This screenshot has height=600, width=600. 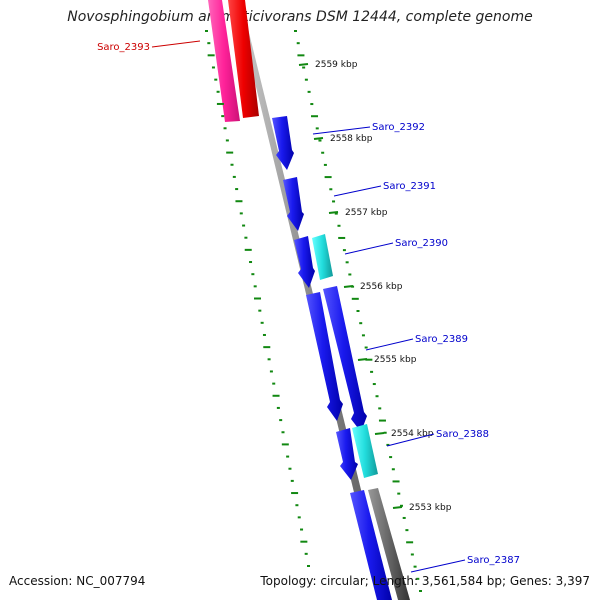 What do you see at coordinates (398, 127) in the screenshot?
I see `gene-label-saro-2392: Saro_2392` at bounding box center [398, 127].